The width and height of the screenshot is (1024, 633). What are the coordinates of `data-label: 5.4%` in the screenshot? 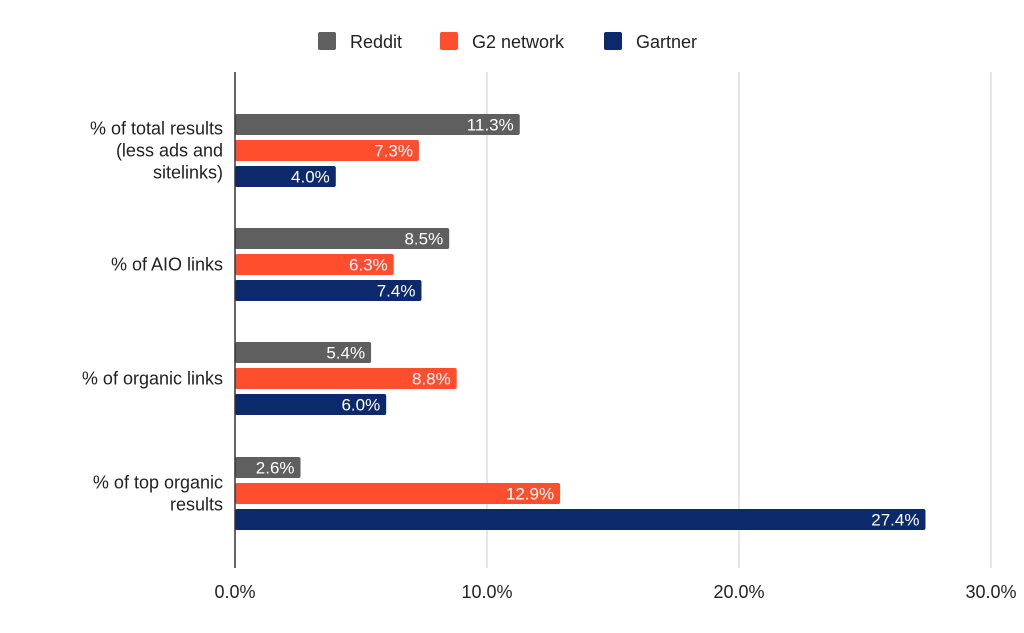 It's located at (345, 353).